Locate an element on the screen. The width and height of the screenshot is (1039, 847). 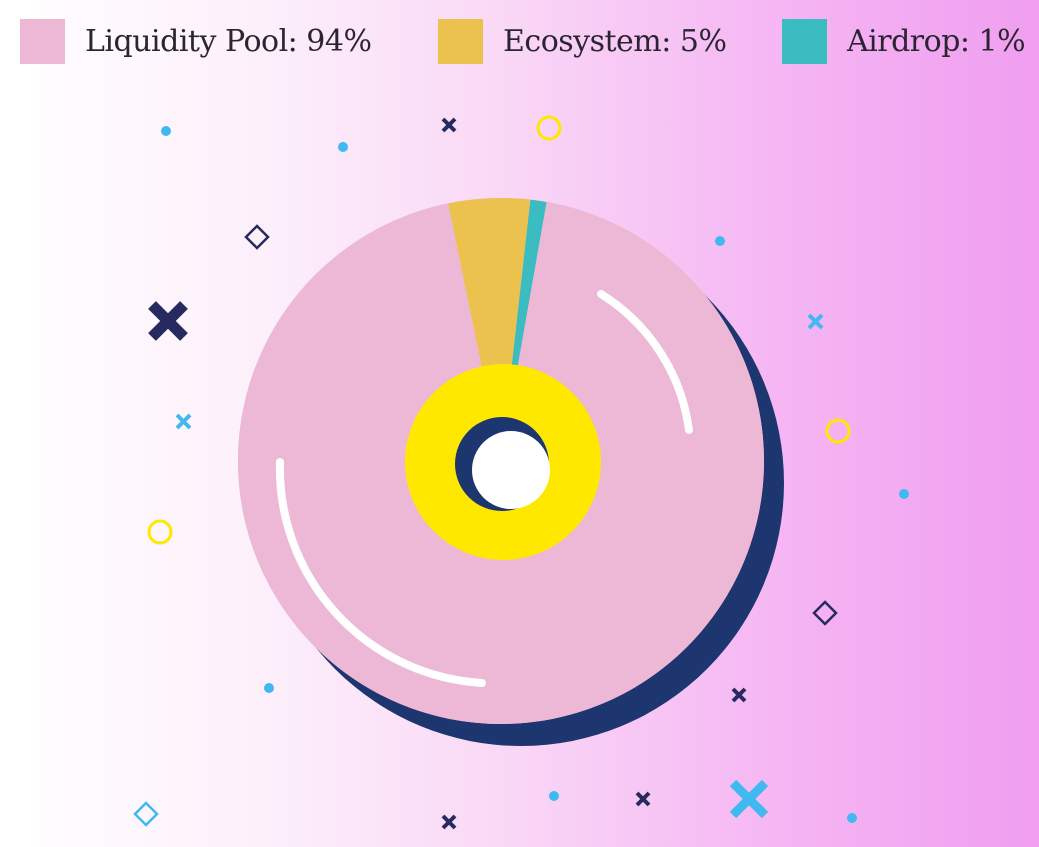
legend-label: Ecosystem: 5% is located at coordinates (615, 41).